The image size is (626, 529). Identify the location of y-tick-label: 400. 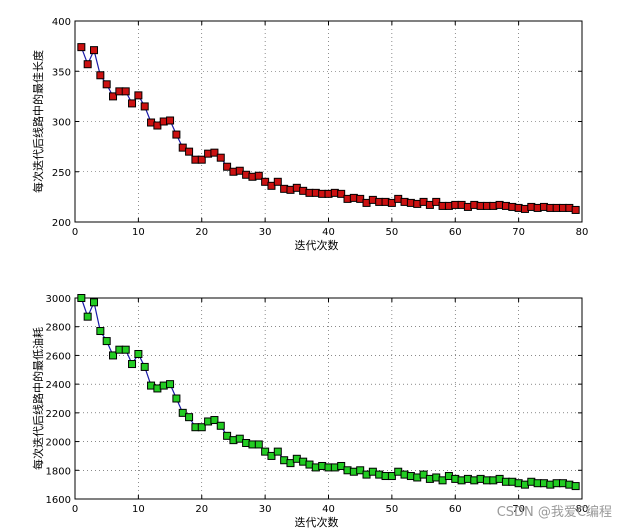
(61, 22).